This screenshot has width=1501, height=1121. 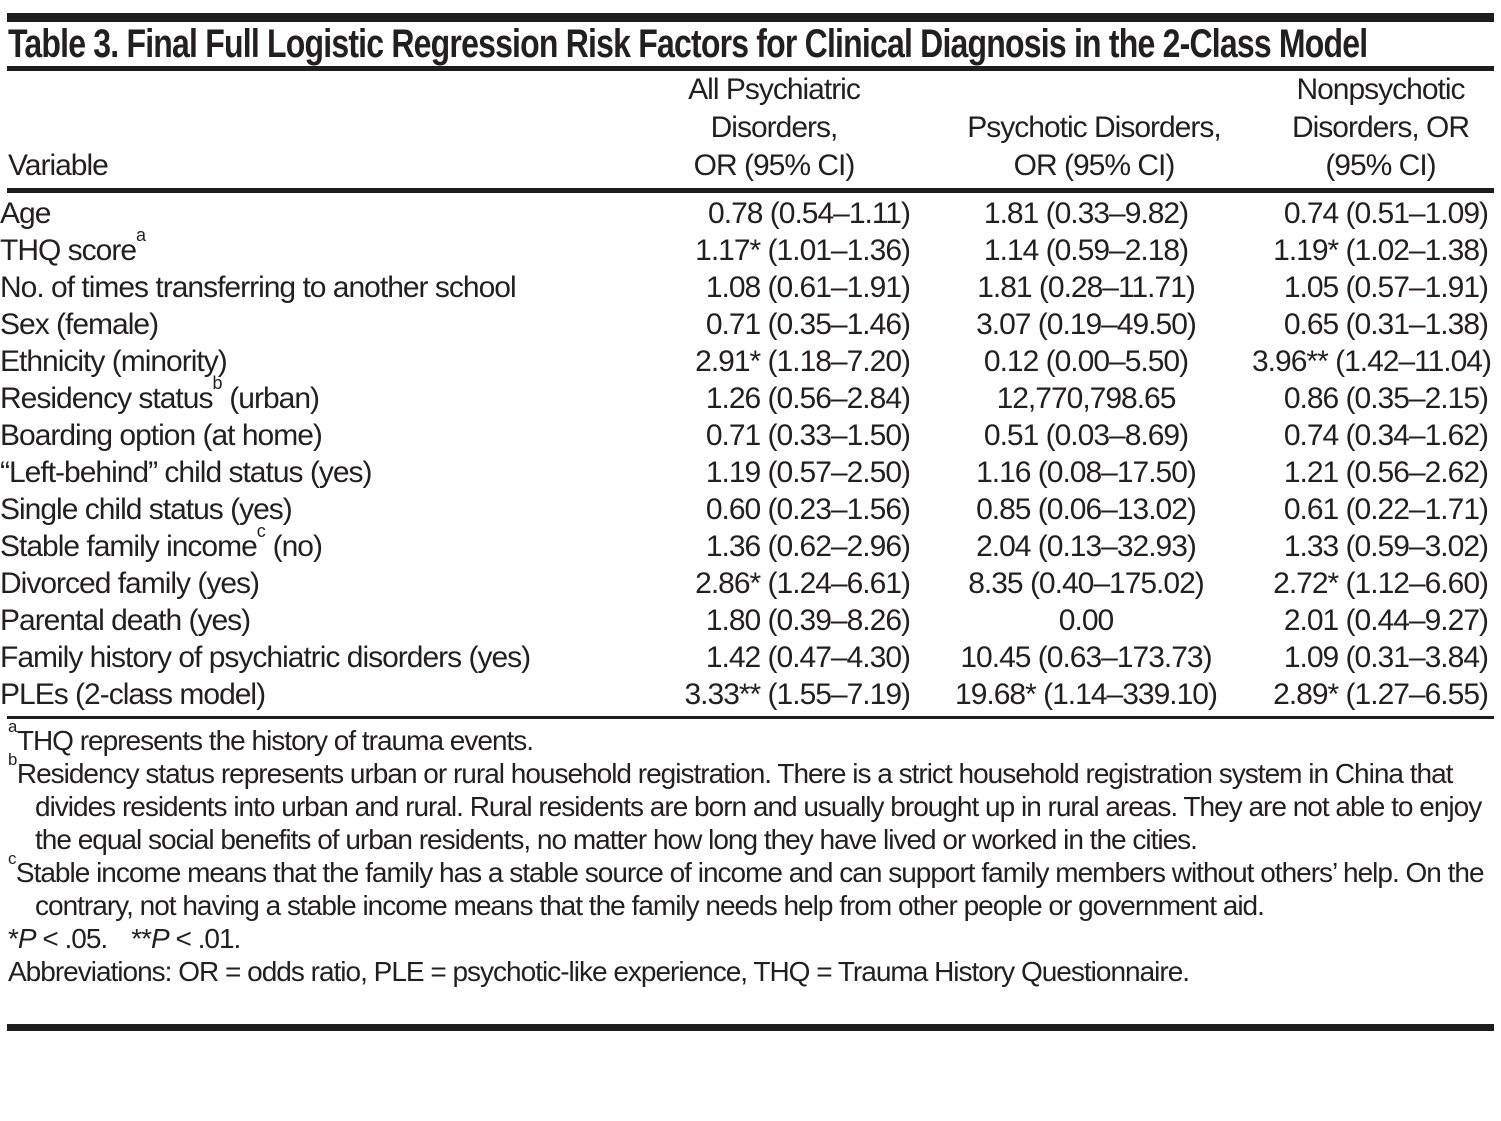 What do you see at coordinates (261, 530) in the screenshot?
I see `footnote-ref: c` at bounding box center [261, 530].